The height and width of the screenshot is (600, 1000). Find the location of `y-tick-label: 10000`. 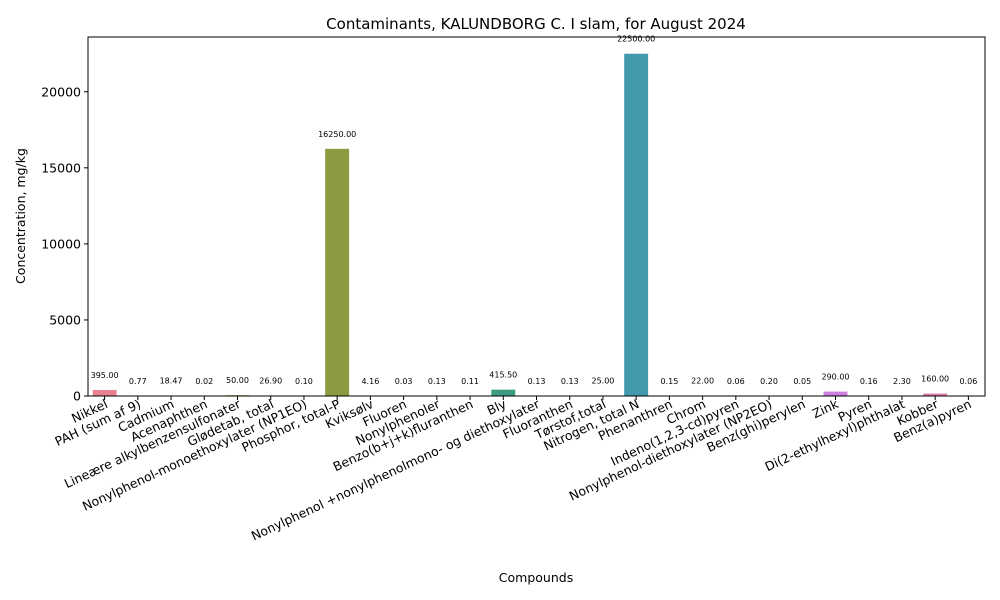

y-tick-label: 10000 is located at coordinates (61, 243).